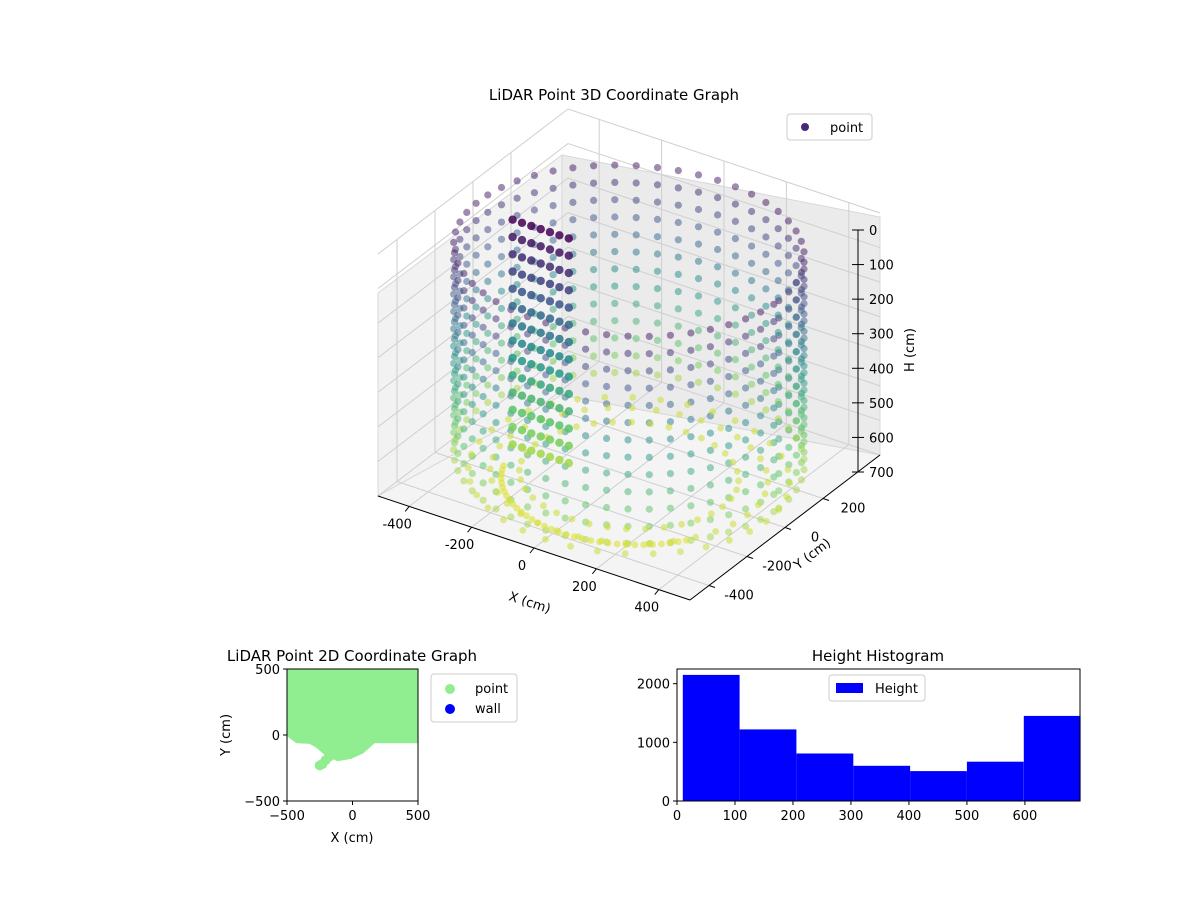 The height and width of the screenshot is (900, 1200). What do you see at coordinates (352, 838) in the screenshot?
I see `x-axis-label-2d: X (cm)` at bounding box center [352, 838].